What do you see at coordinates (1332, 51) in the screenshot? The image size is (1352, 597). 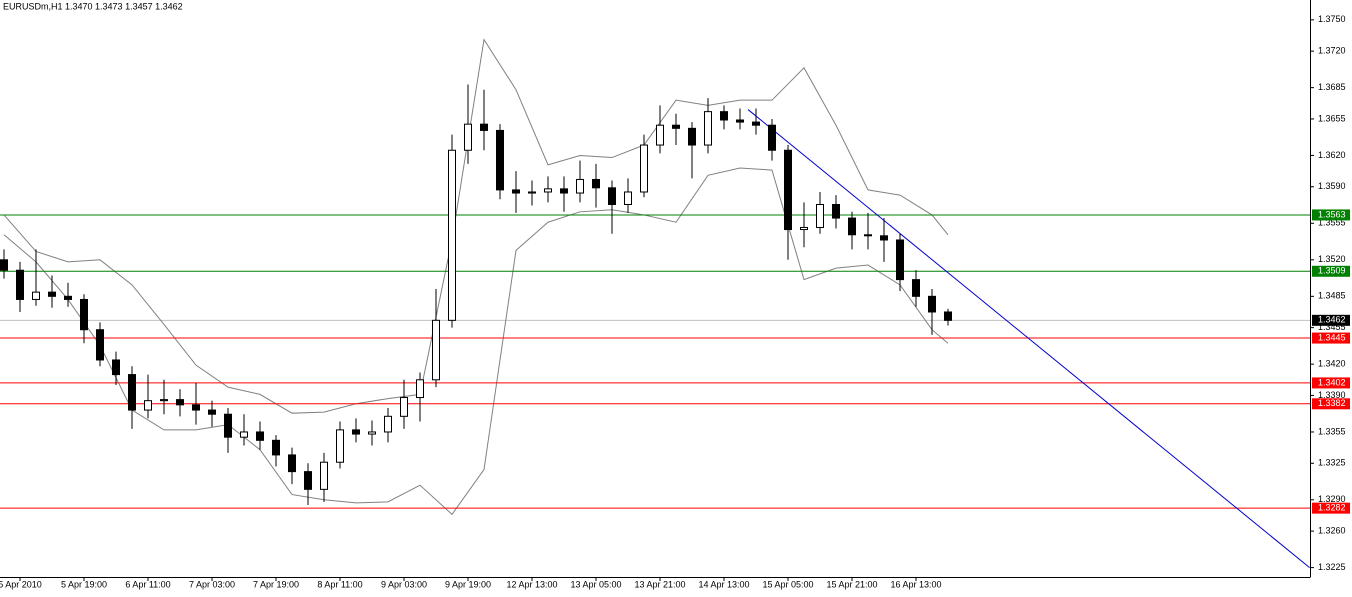 I see `y-tick-label: 1.3720` at bounding box center [1332, 51].